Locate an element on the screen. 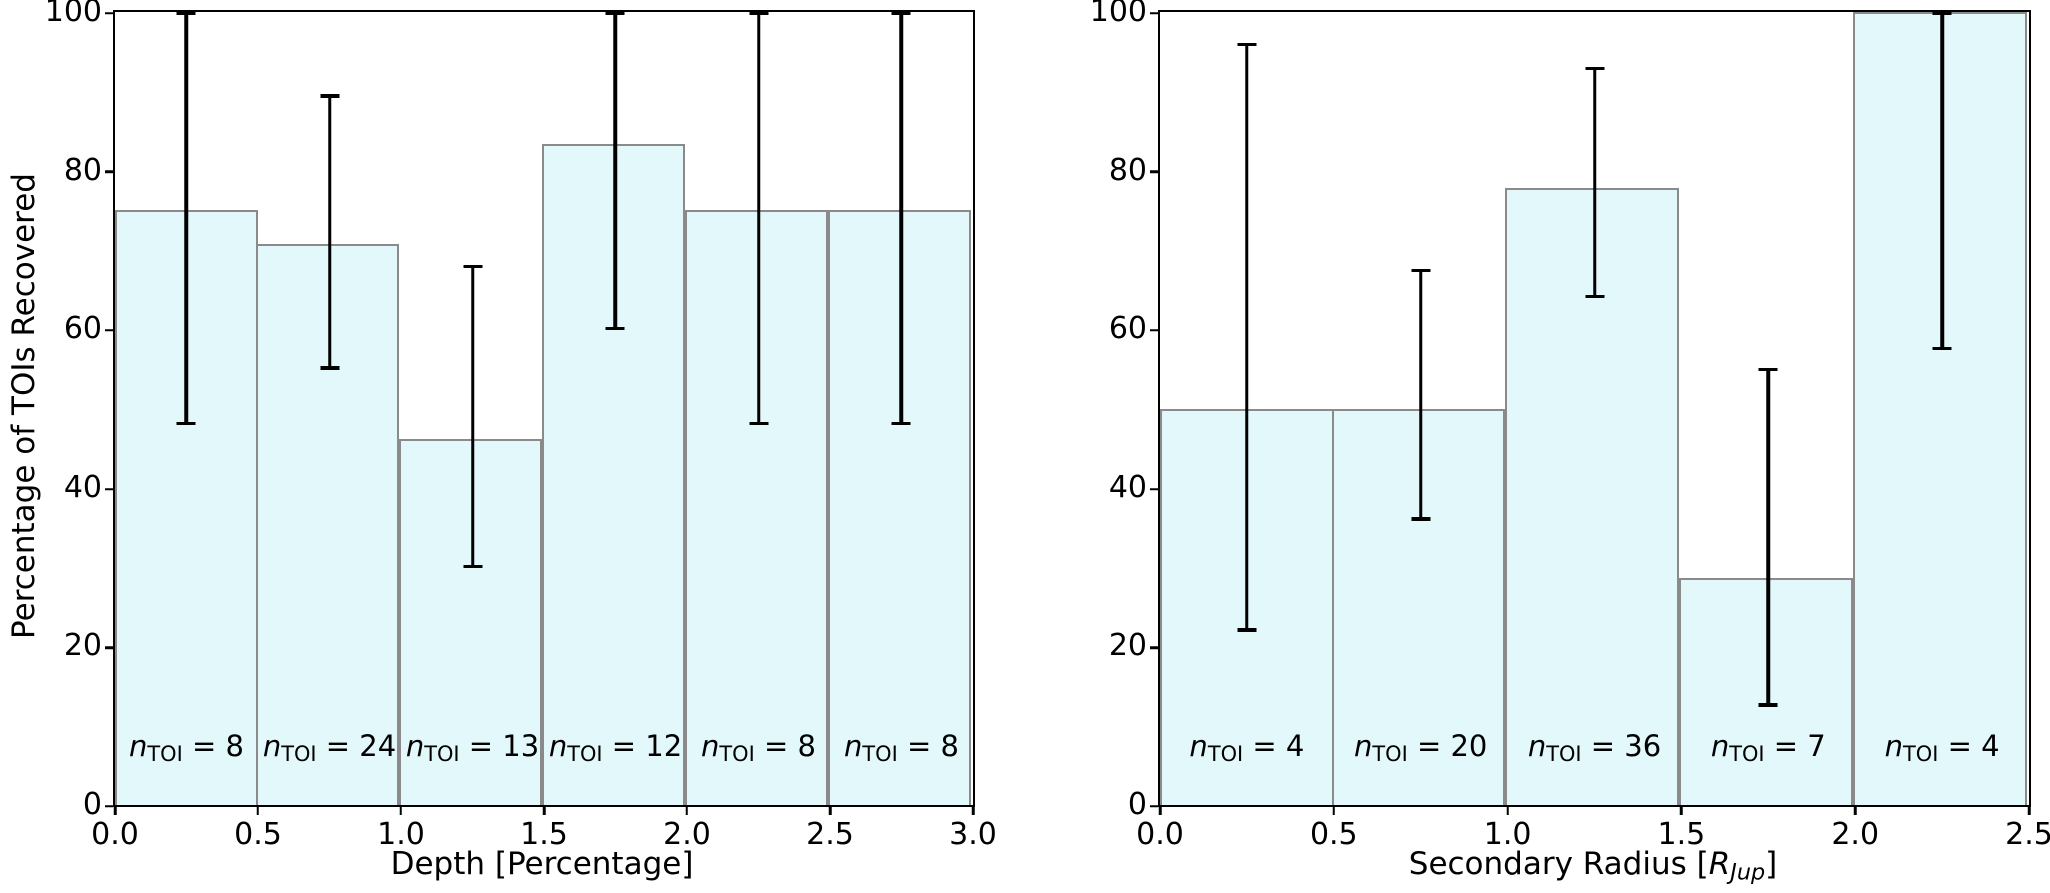 The image size is (2050, 893). x-tick-label: 2.5 is located at coordinates (830, 834).